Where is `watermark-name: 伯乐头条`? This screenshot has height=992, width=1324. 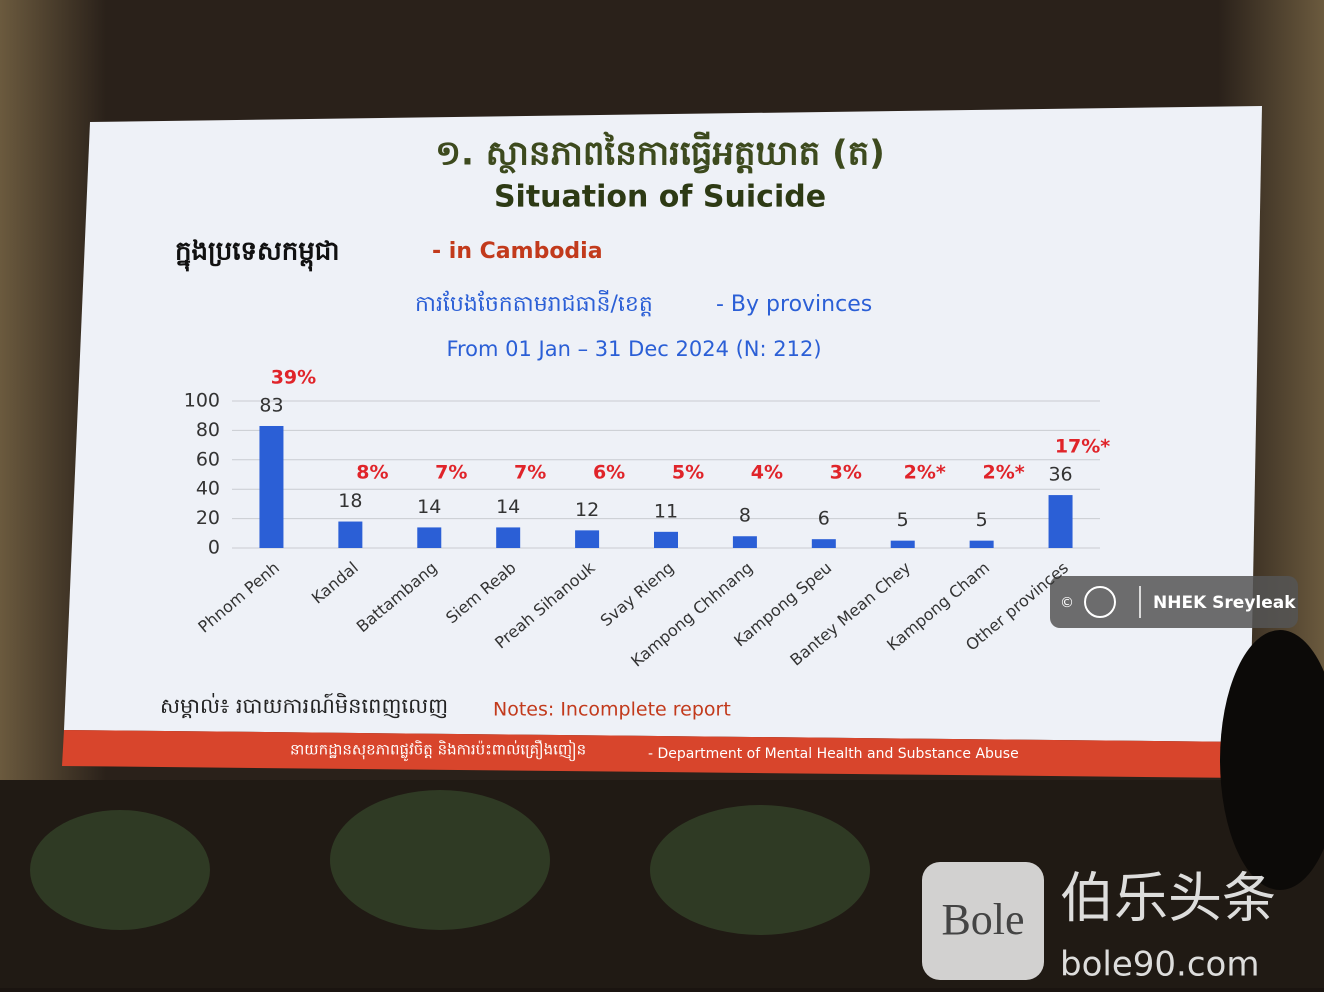 watermark-name: 伯乐头条 is located at coordinates (1168, 898).